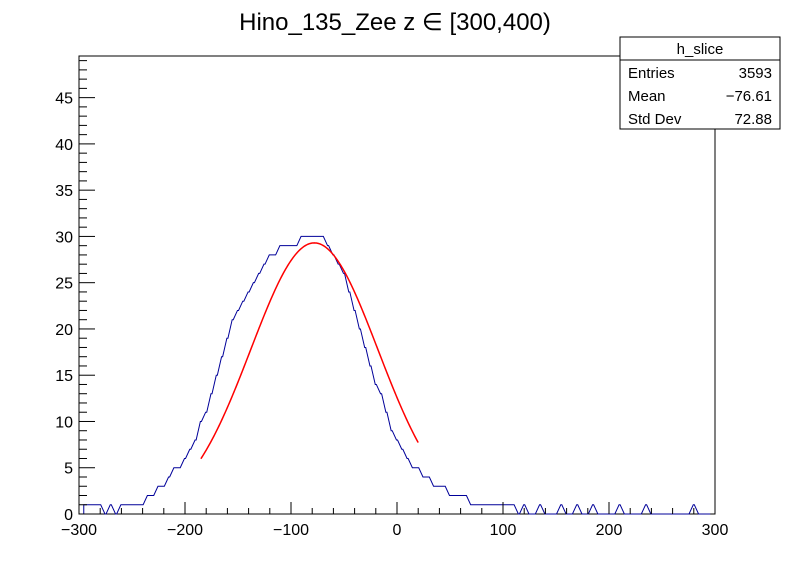  I want to click on stats-box-title: h_slice, so click(700, 49).